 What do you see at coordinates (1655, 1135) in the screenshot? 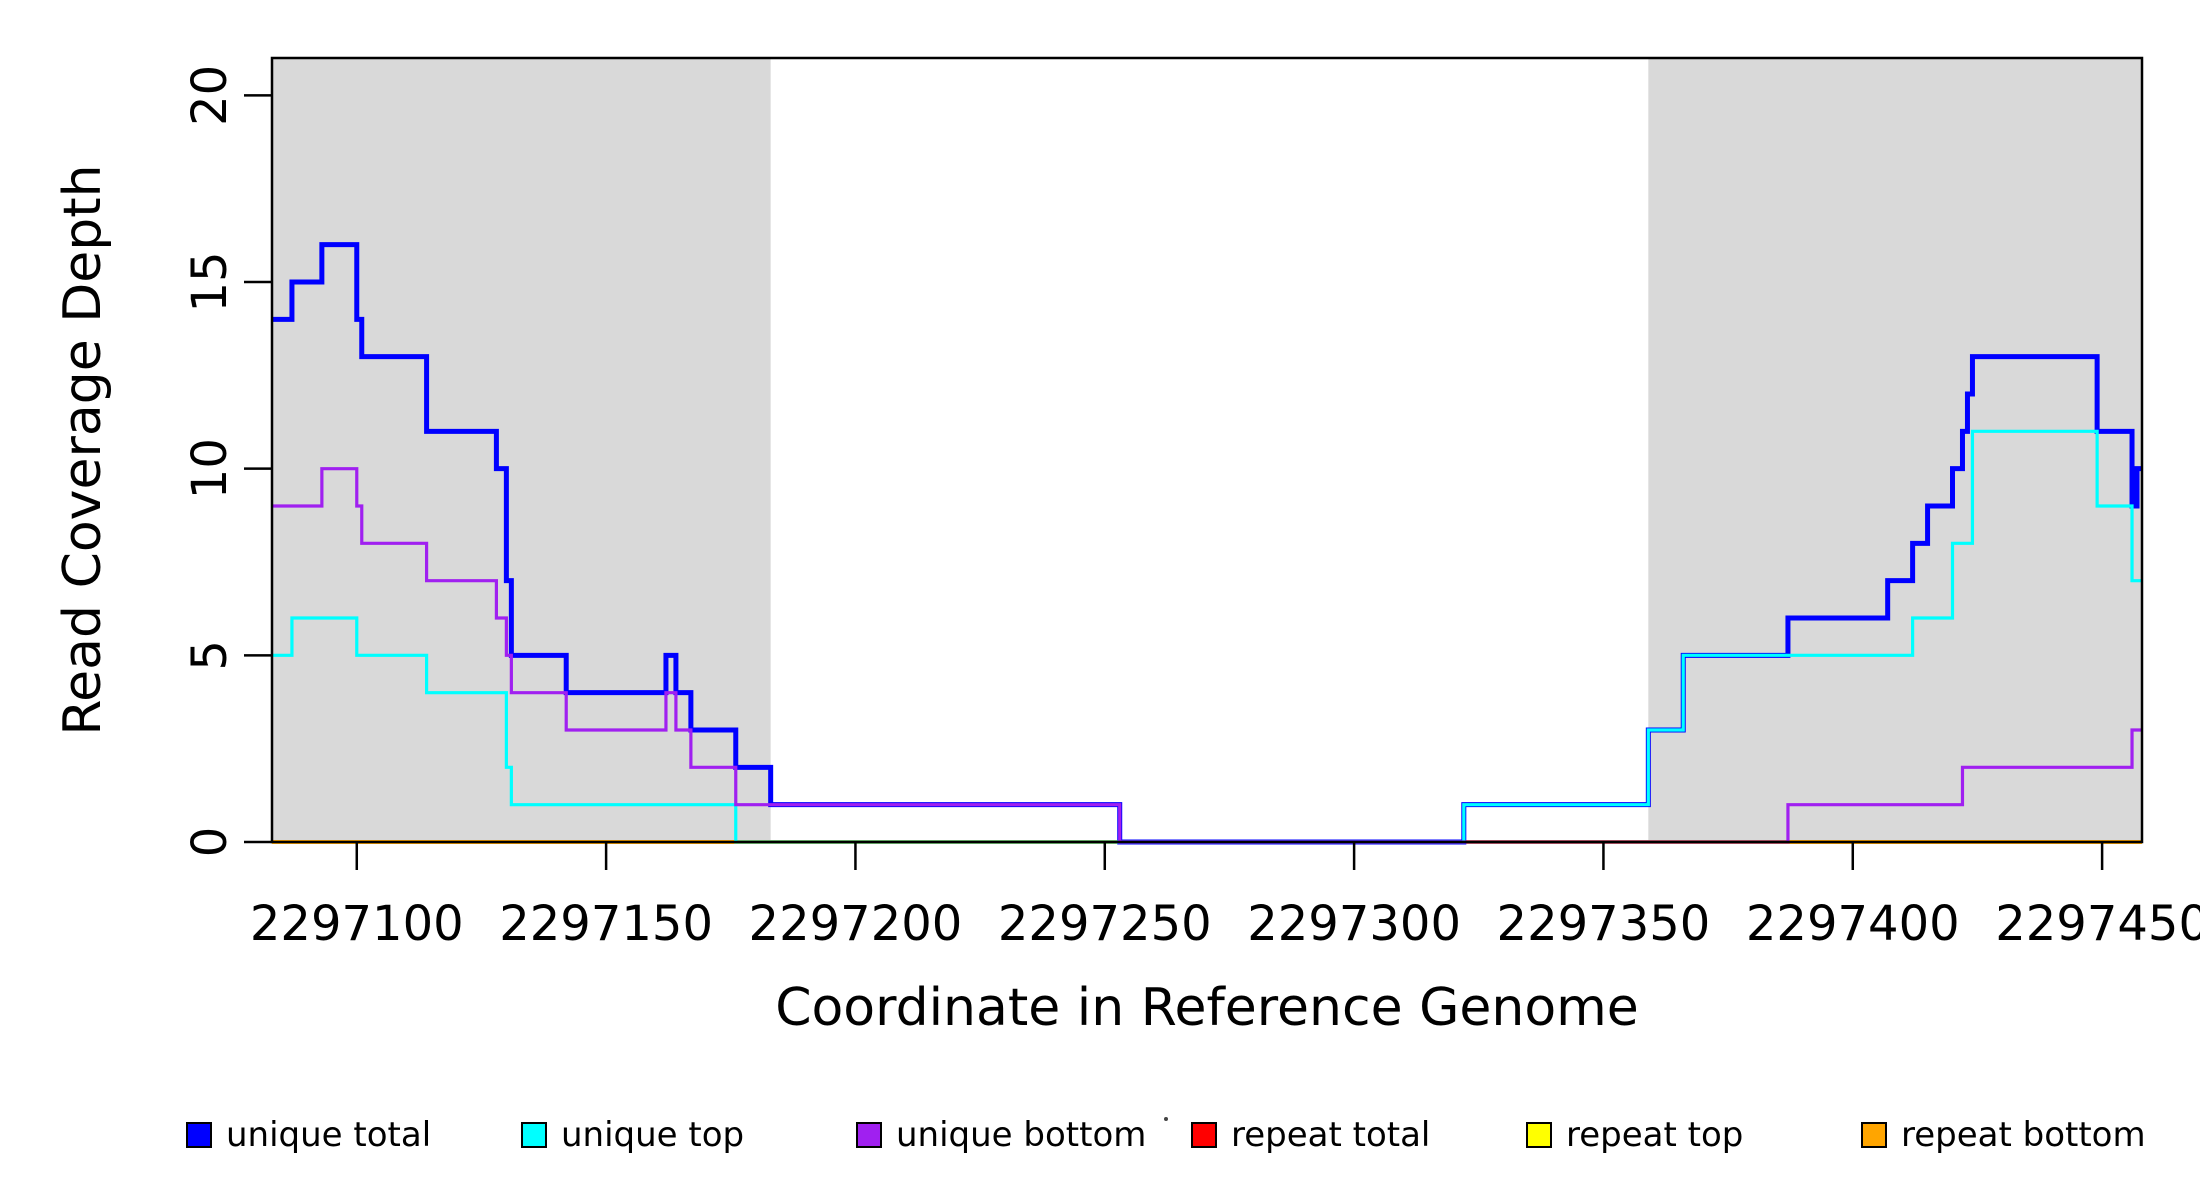
I see `legend-label: repeat top` at bounding box center [1655, 1135].